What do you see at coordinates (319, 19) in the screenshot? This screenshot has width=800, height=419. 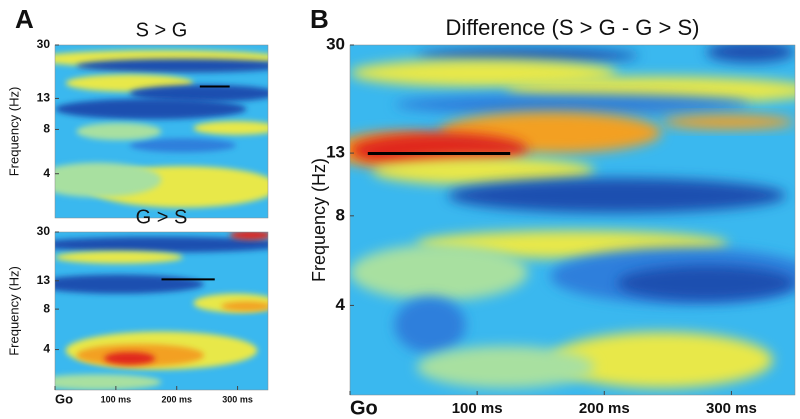 I see `panel-label: B` at bounding box center [319, 19].